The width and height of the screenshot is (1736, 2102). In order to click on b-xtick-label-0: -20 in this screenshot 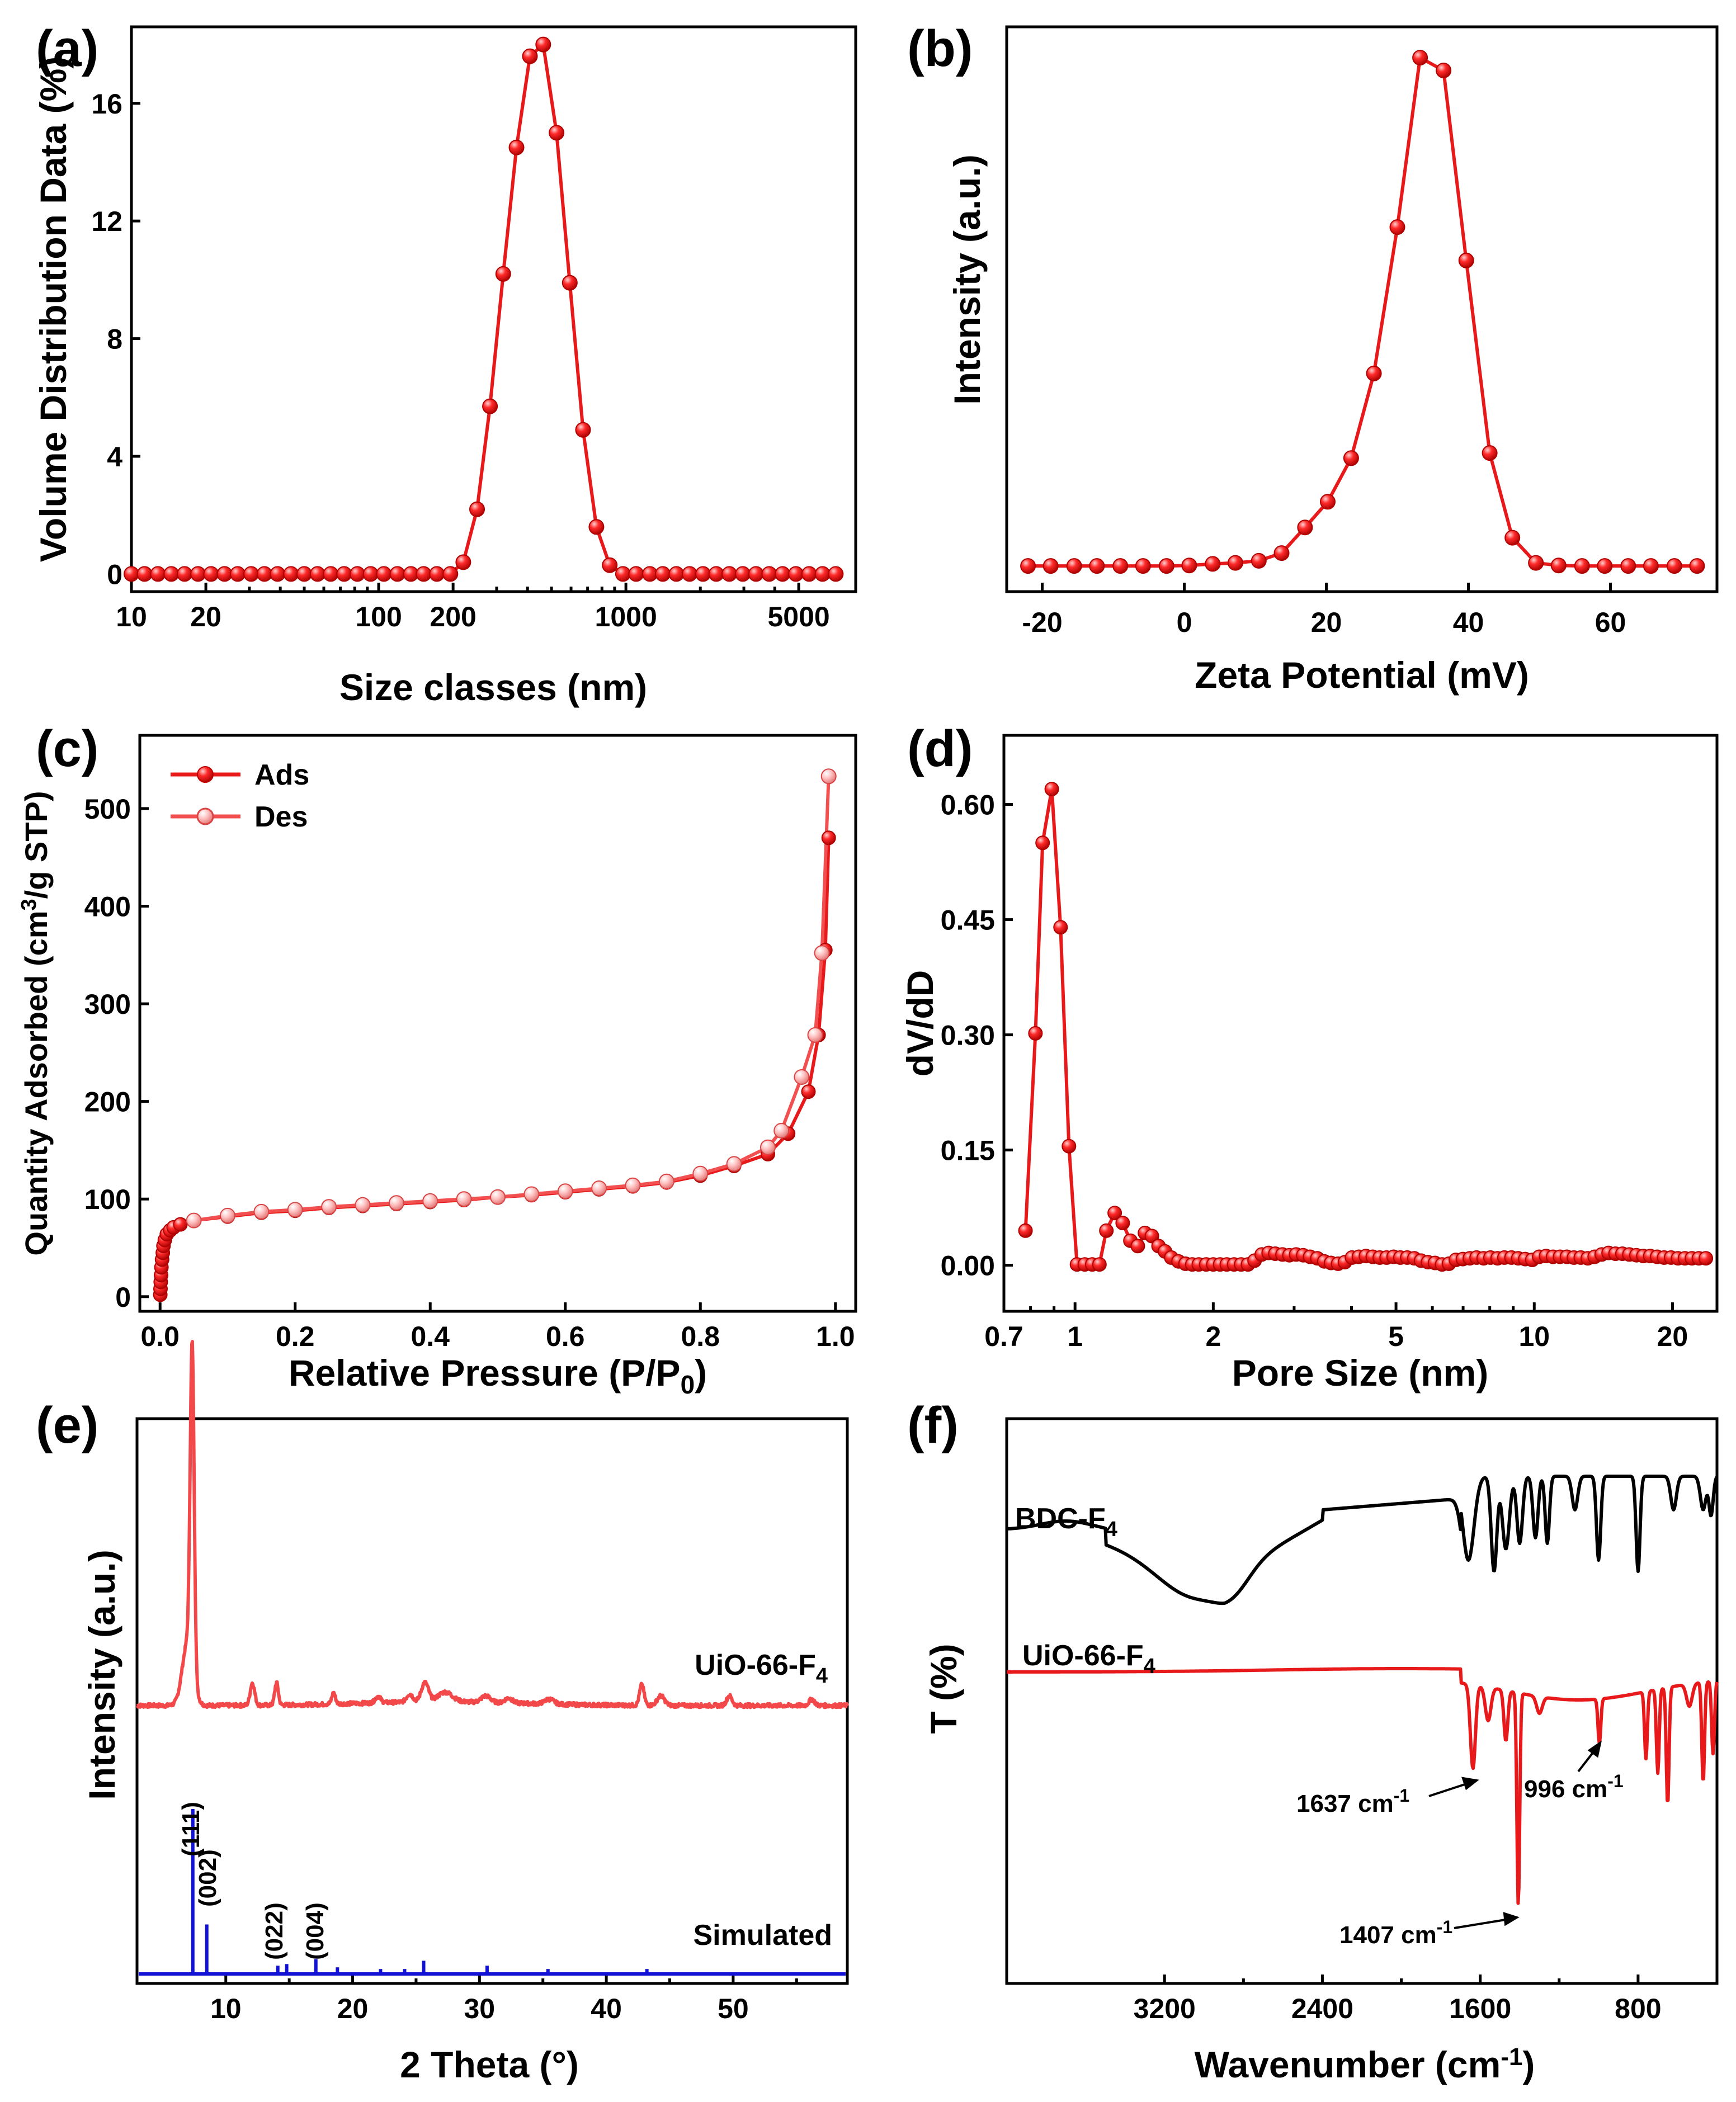, I will do `click(1042, 623)`.